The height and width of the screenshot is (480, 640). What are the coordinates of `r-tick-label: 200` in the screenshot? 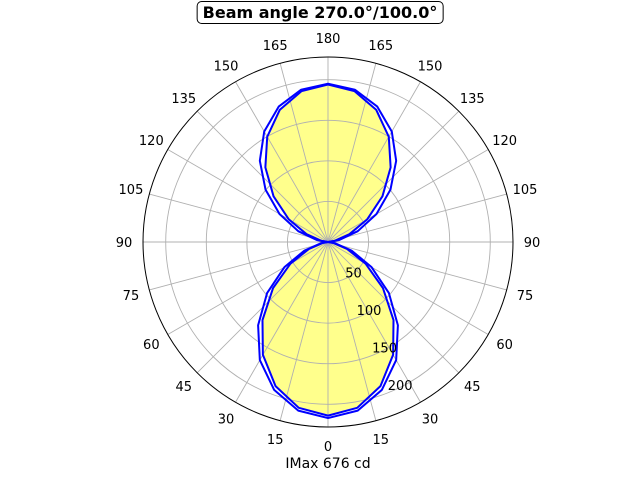 It's located at (400, 386).